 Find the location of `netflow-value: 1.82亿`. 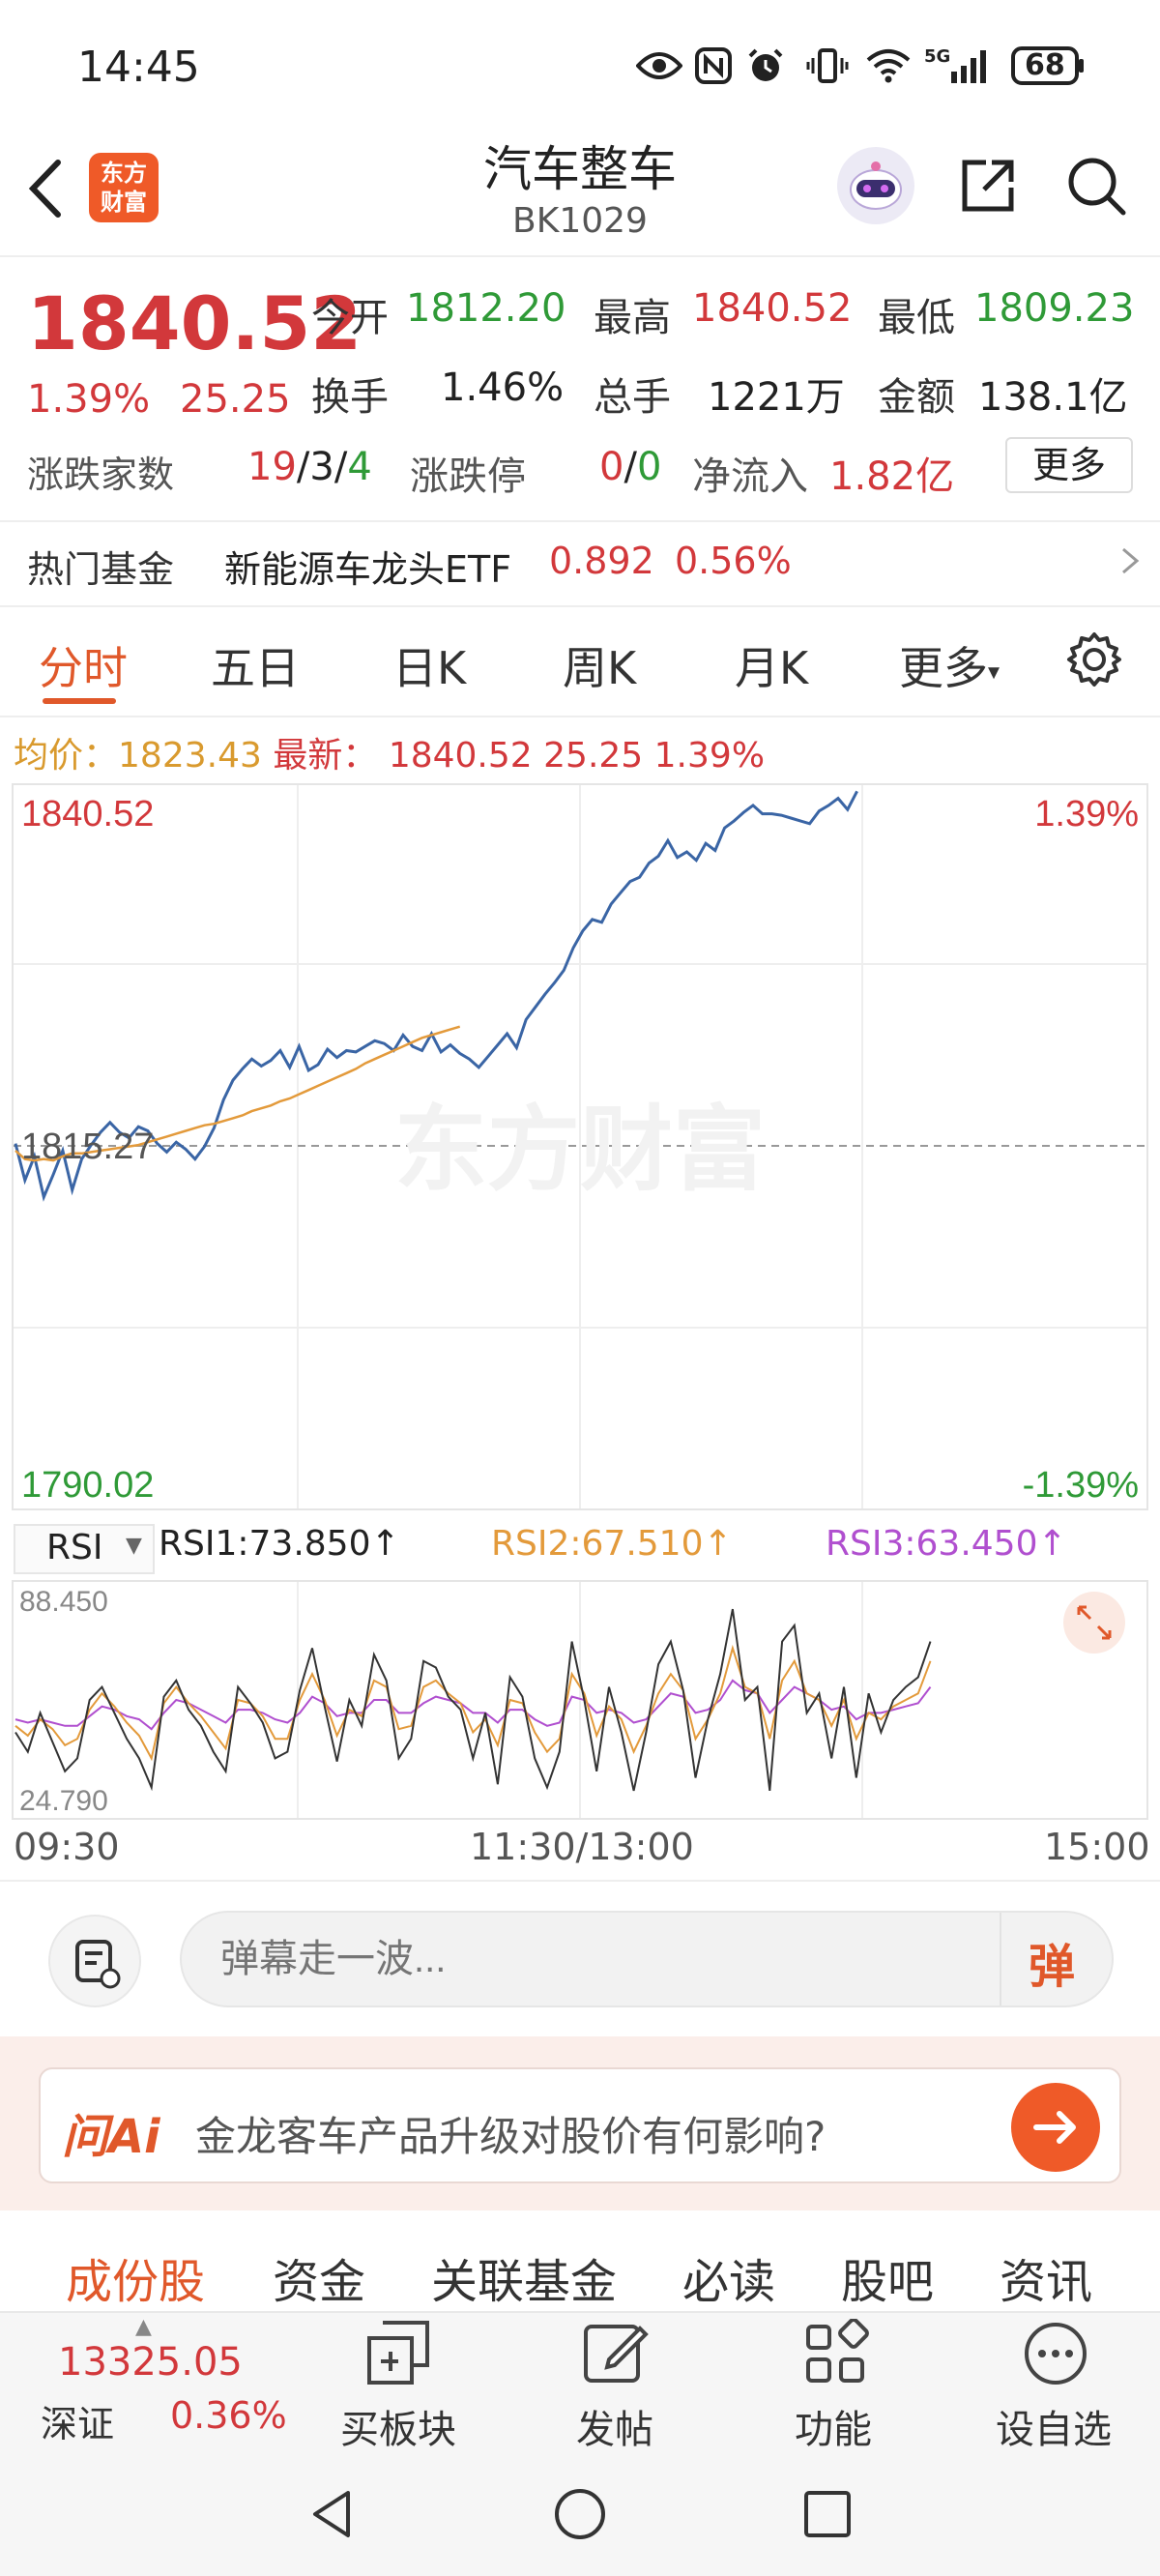

netflow-value: 1.82亿 is located at coordinates (892, 476).